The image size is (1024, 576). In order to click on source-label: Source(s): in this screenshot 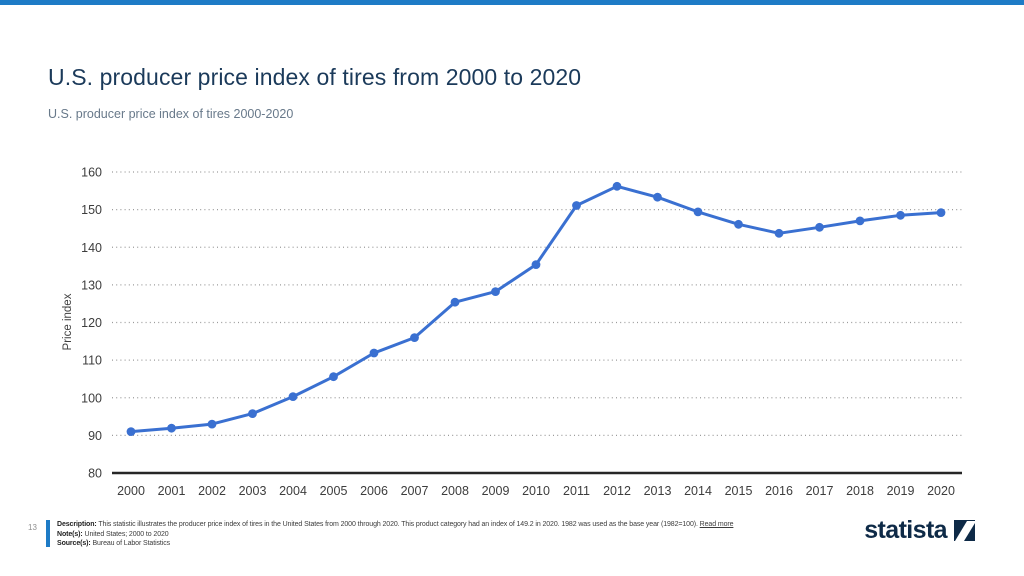, I will do `click(74, 544)`.